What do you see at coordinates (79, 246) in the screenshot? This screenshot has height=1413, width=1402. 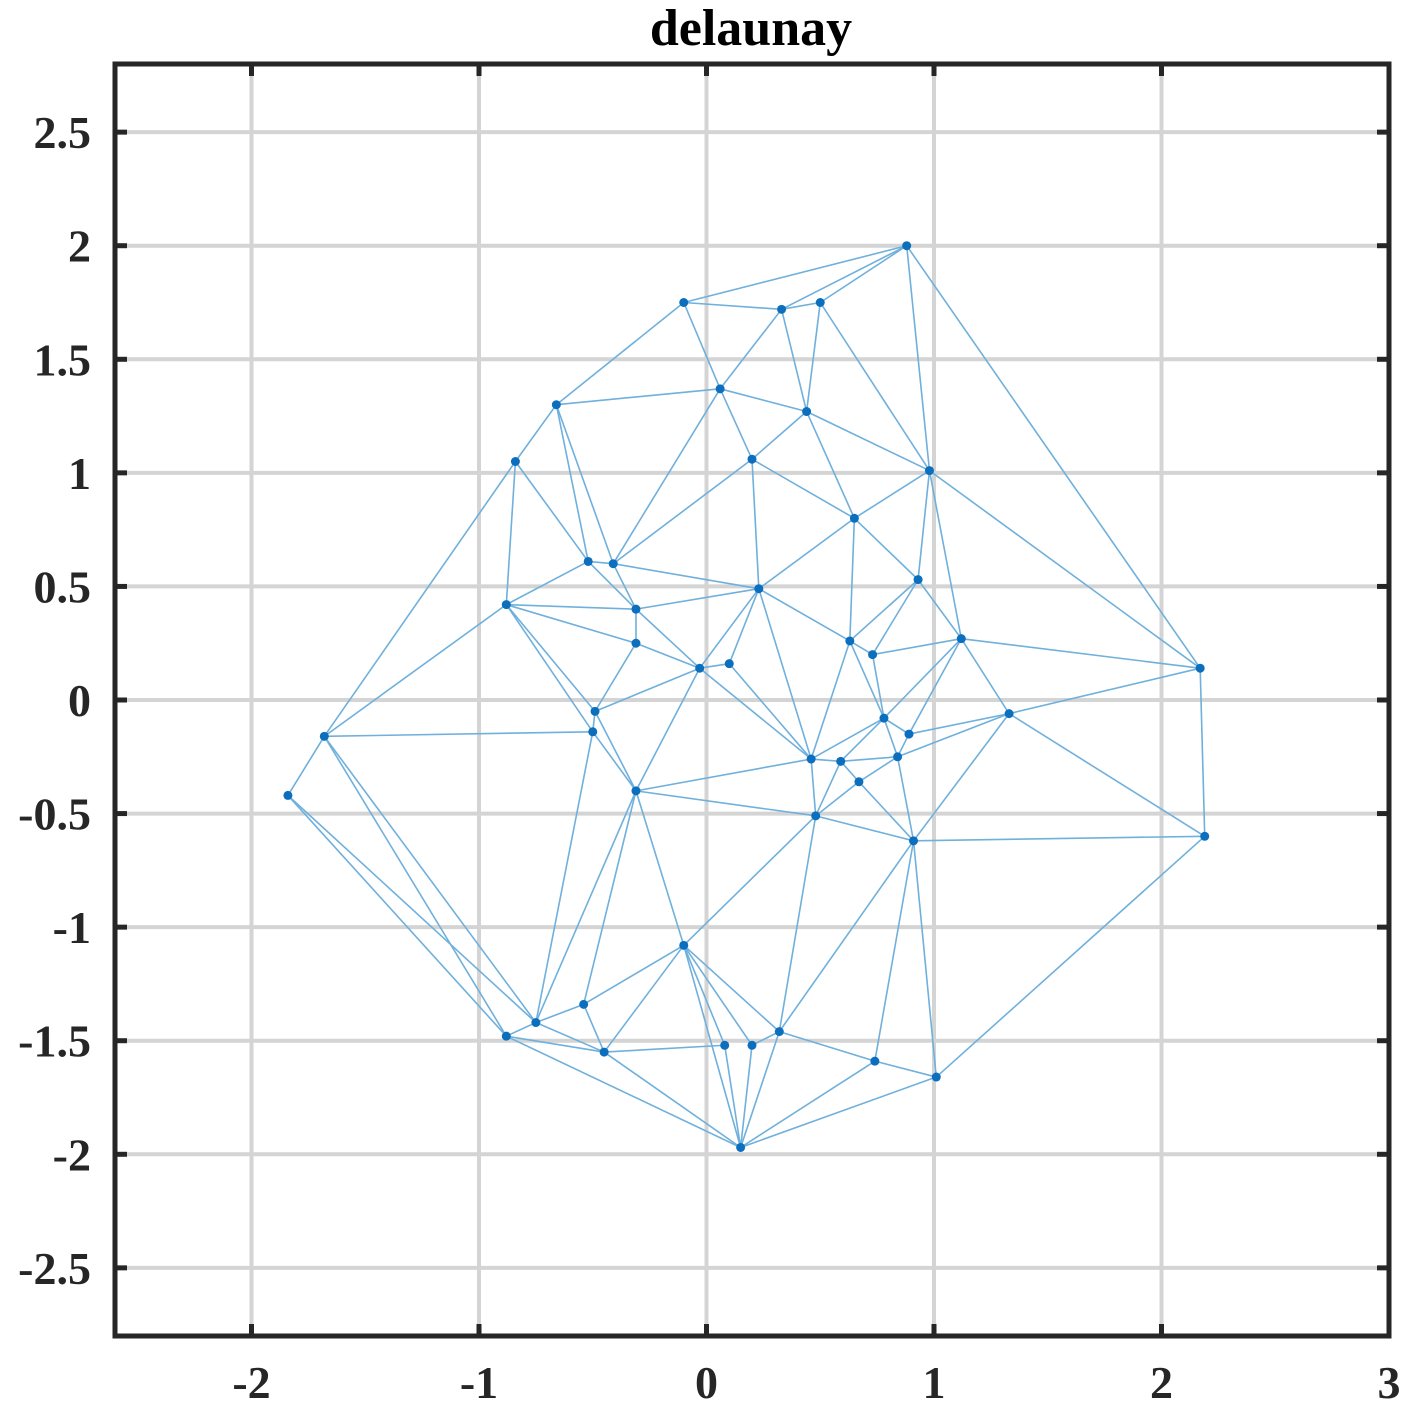 I see `y-tick-label: 2` at bounding box center [79, 246].